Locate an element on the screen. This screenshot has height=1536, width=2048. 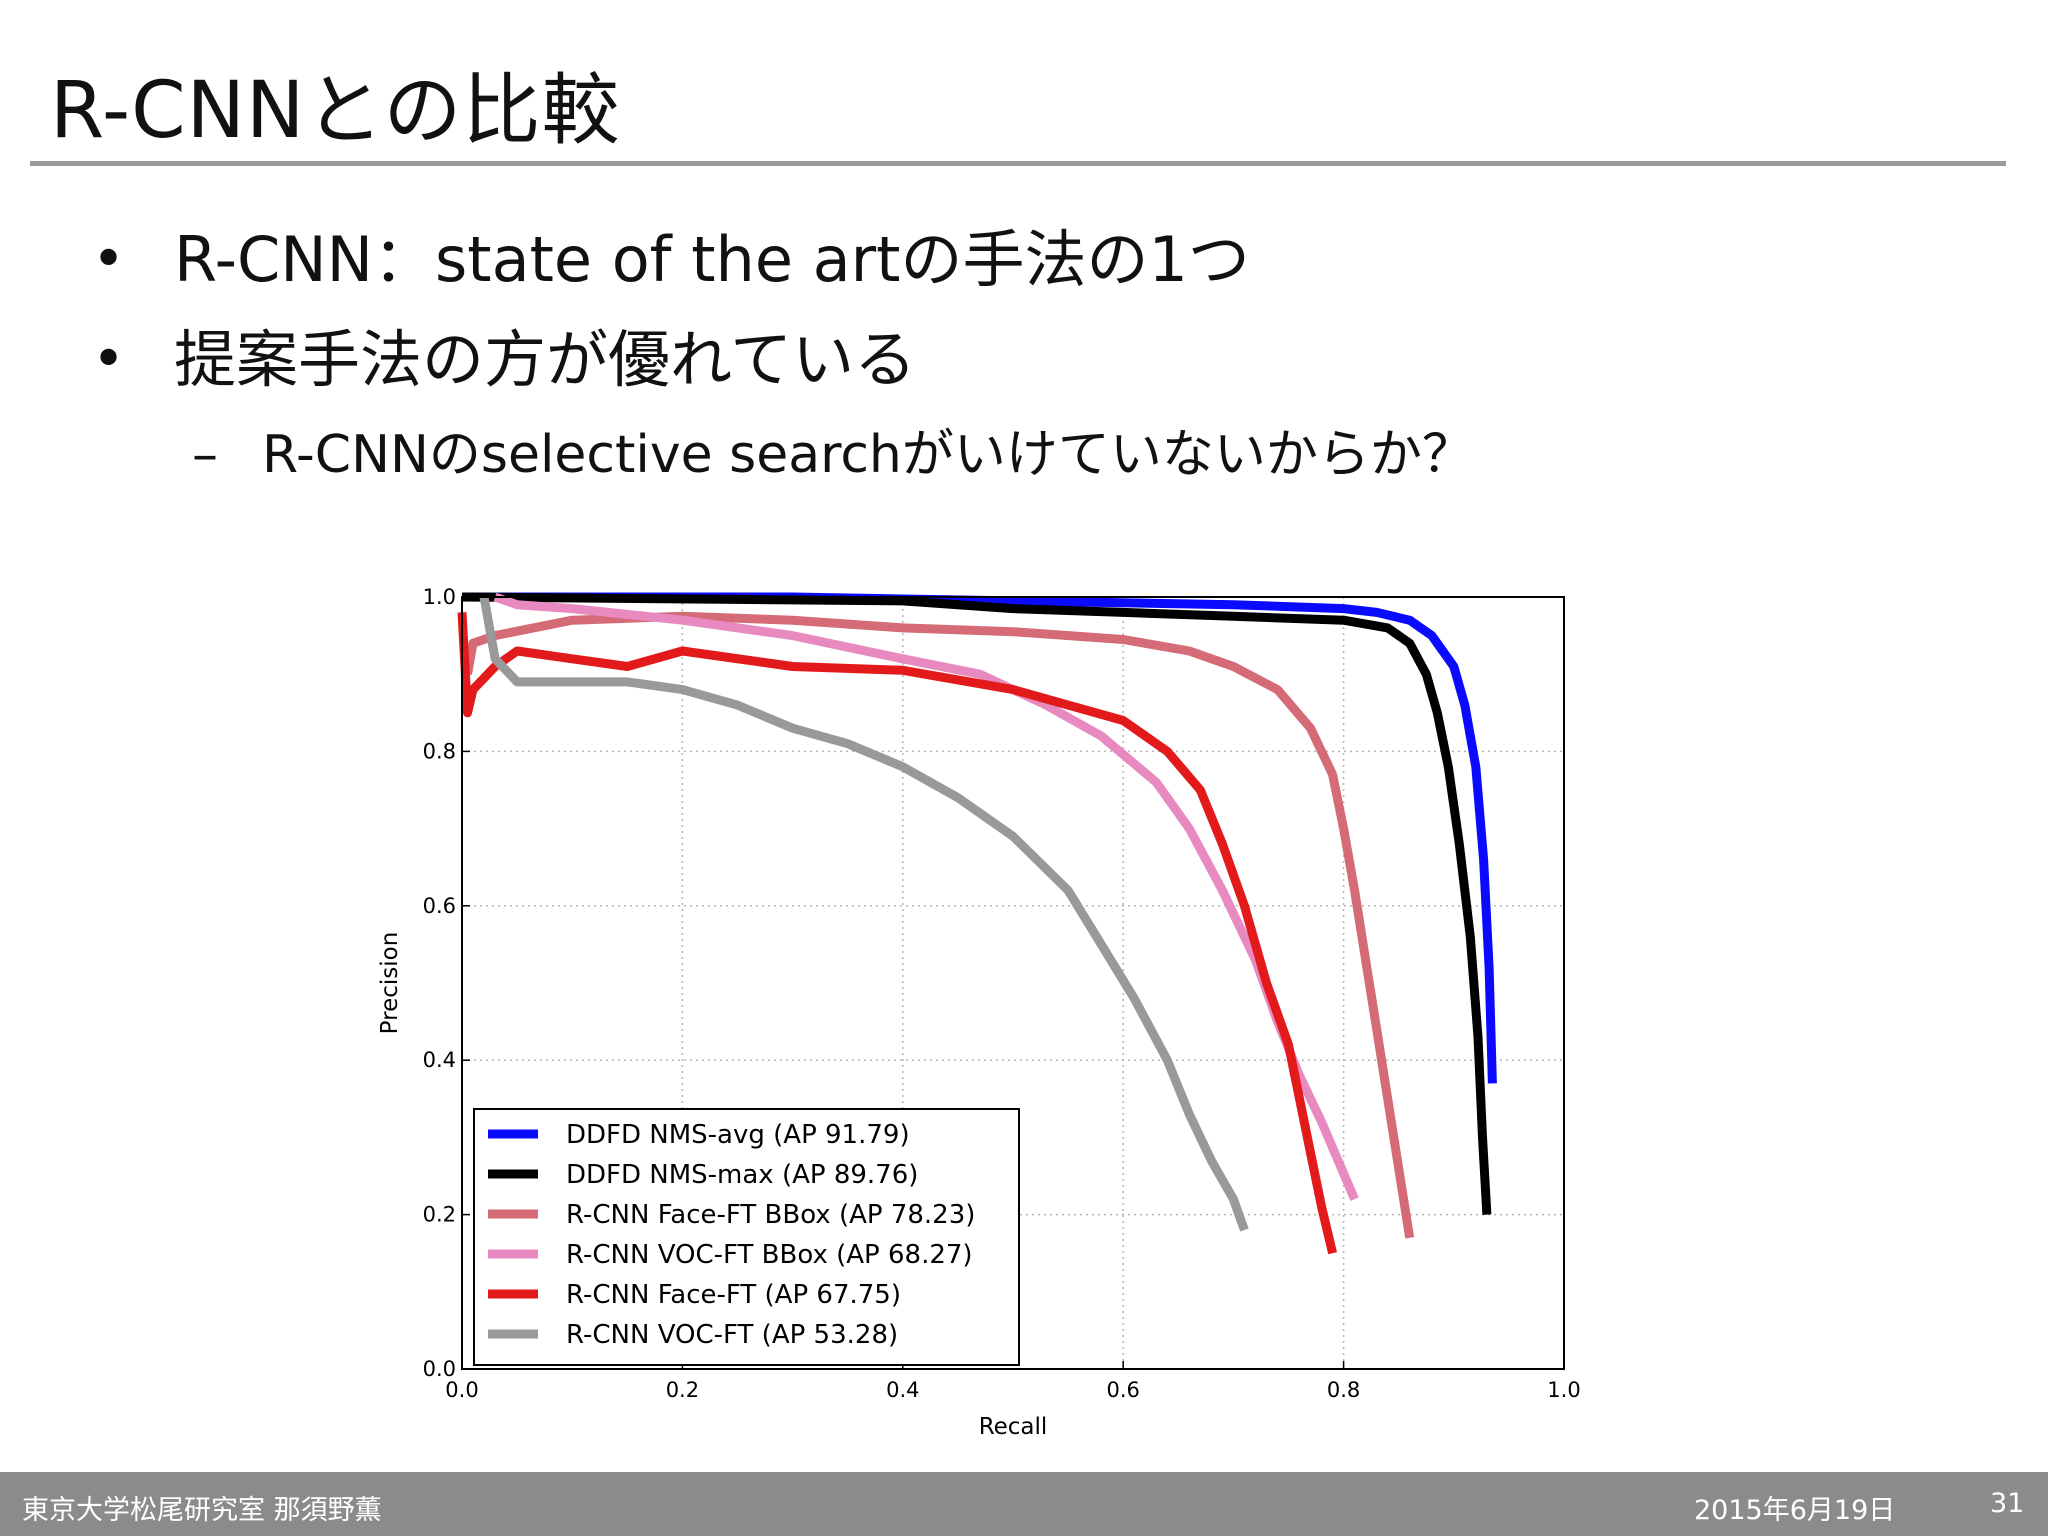
bullet-item: • 提案手法の方が優れている is located at coordinates (783, 360).